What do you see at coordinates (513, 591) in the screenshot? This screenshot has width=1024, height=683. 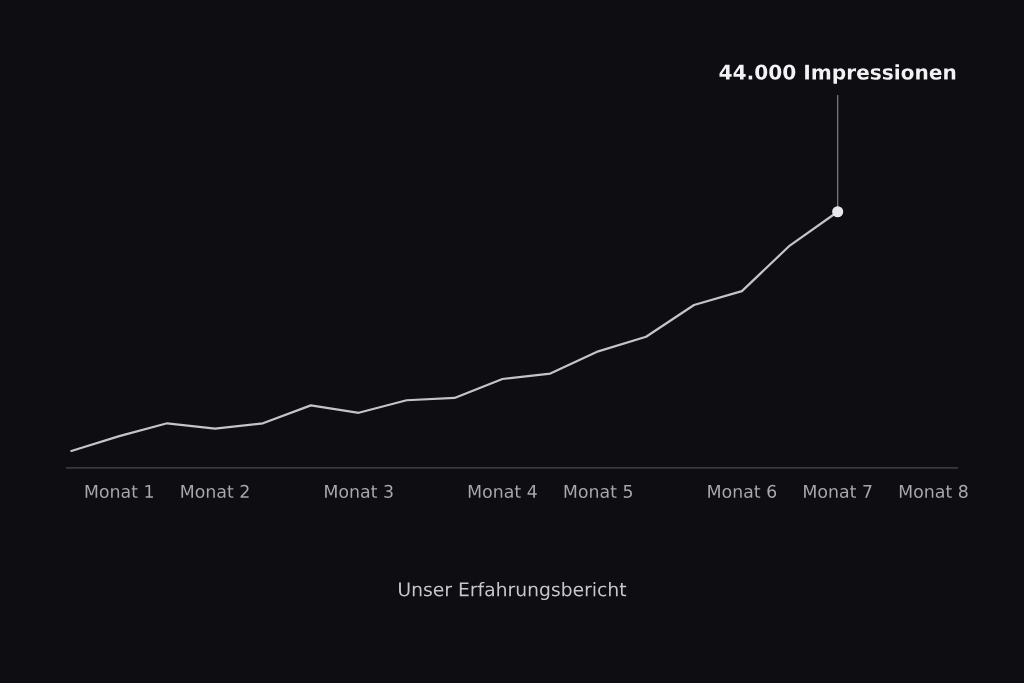 I see `x-axis-title: Unser Erfahrungsbericht` at bounding box center [513, 591].